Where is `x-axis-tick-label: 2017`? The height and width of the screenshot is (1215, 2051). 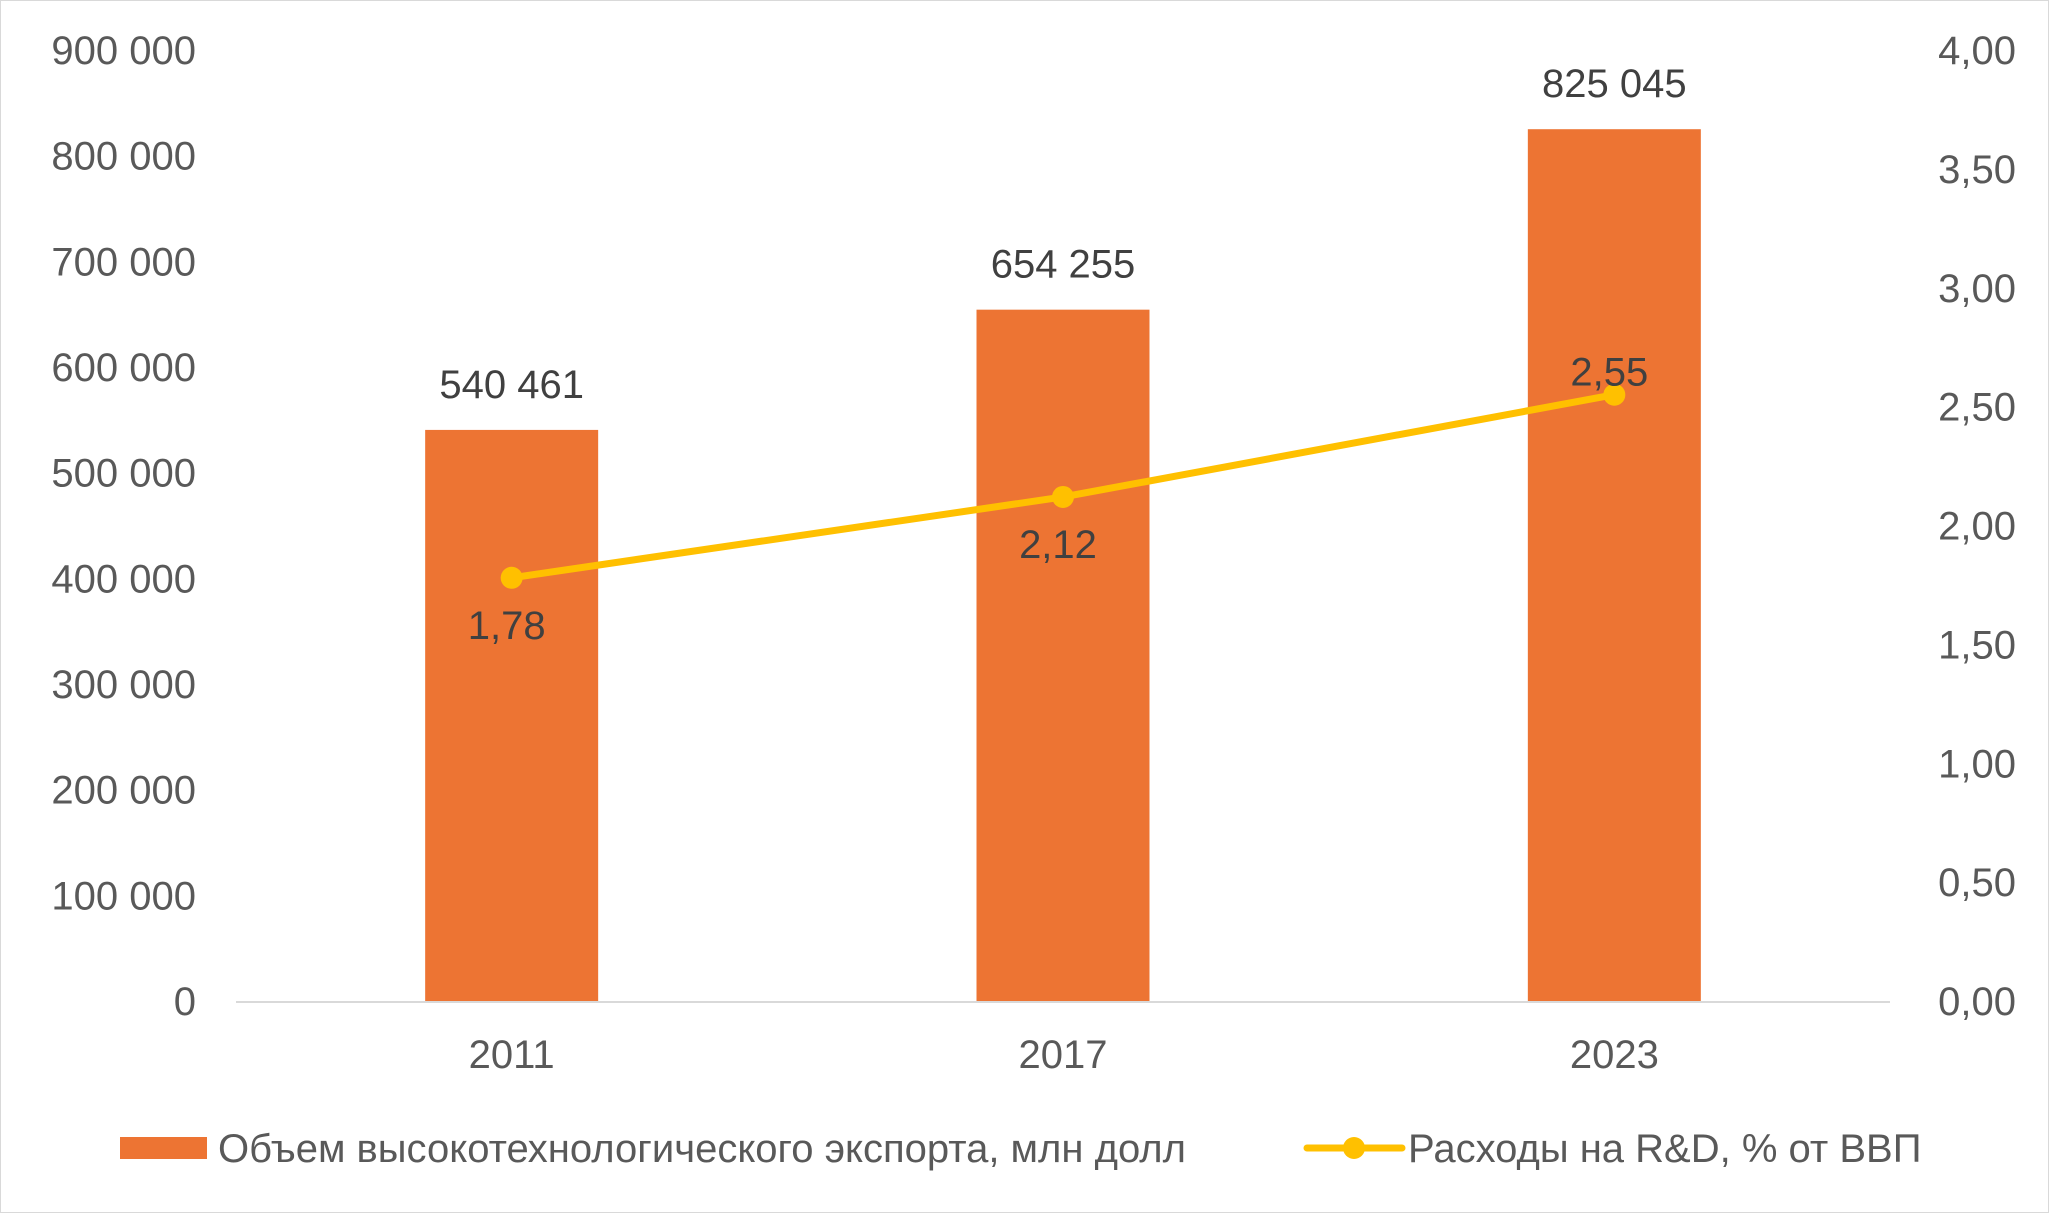
x-axis-tick-label: 2017 is located at coordinates (1063, 1055).